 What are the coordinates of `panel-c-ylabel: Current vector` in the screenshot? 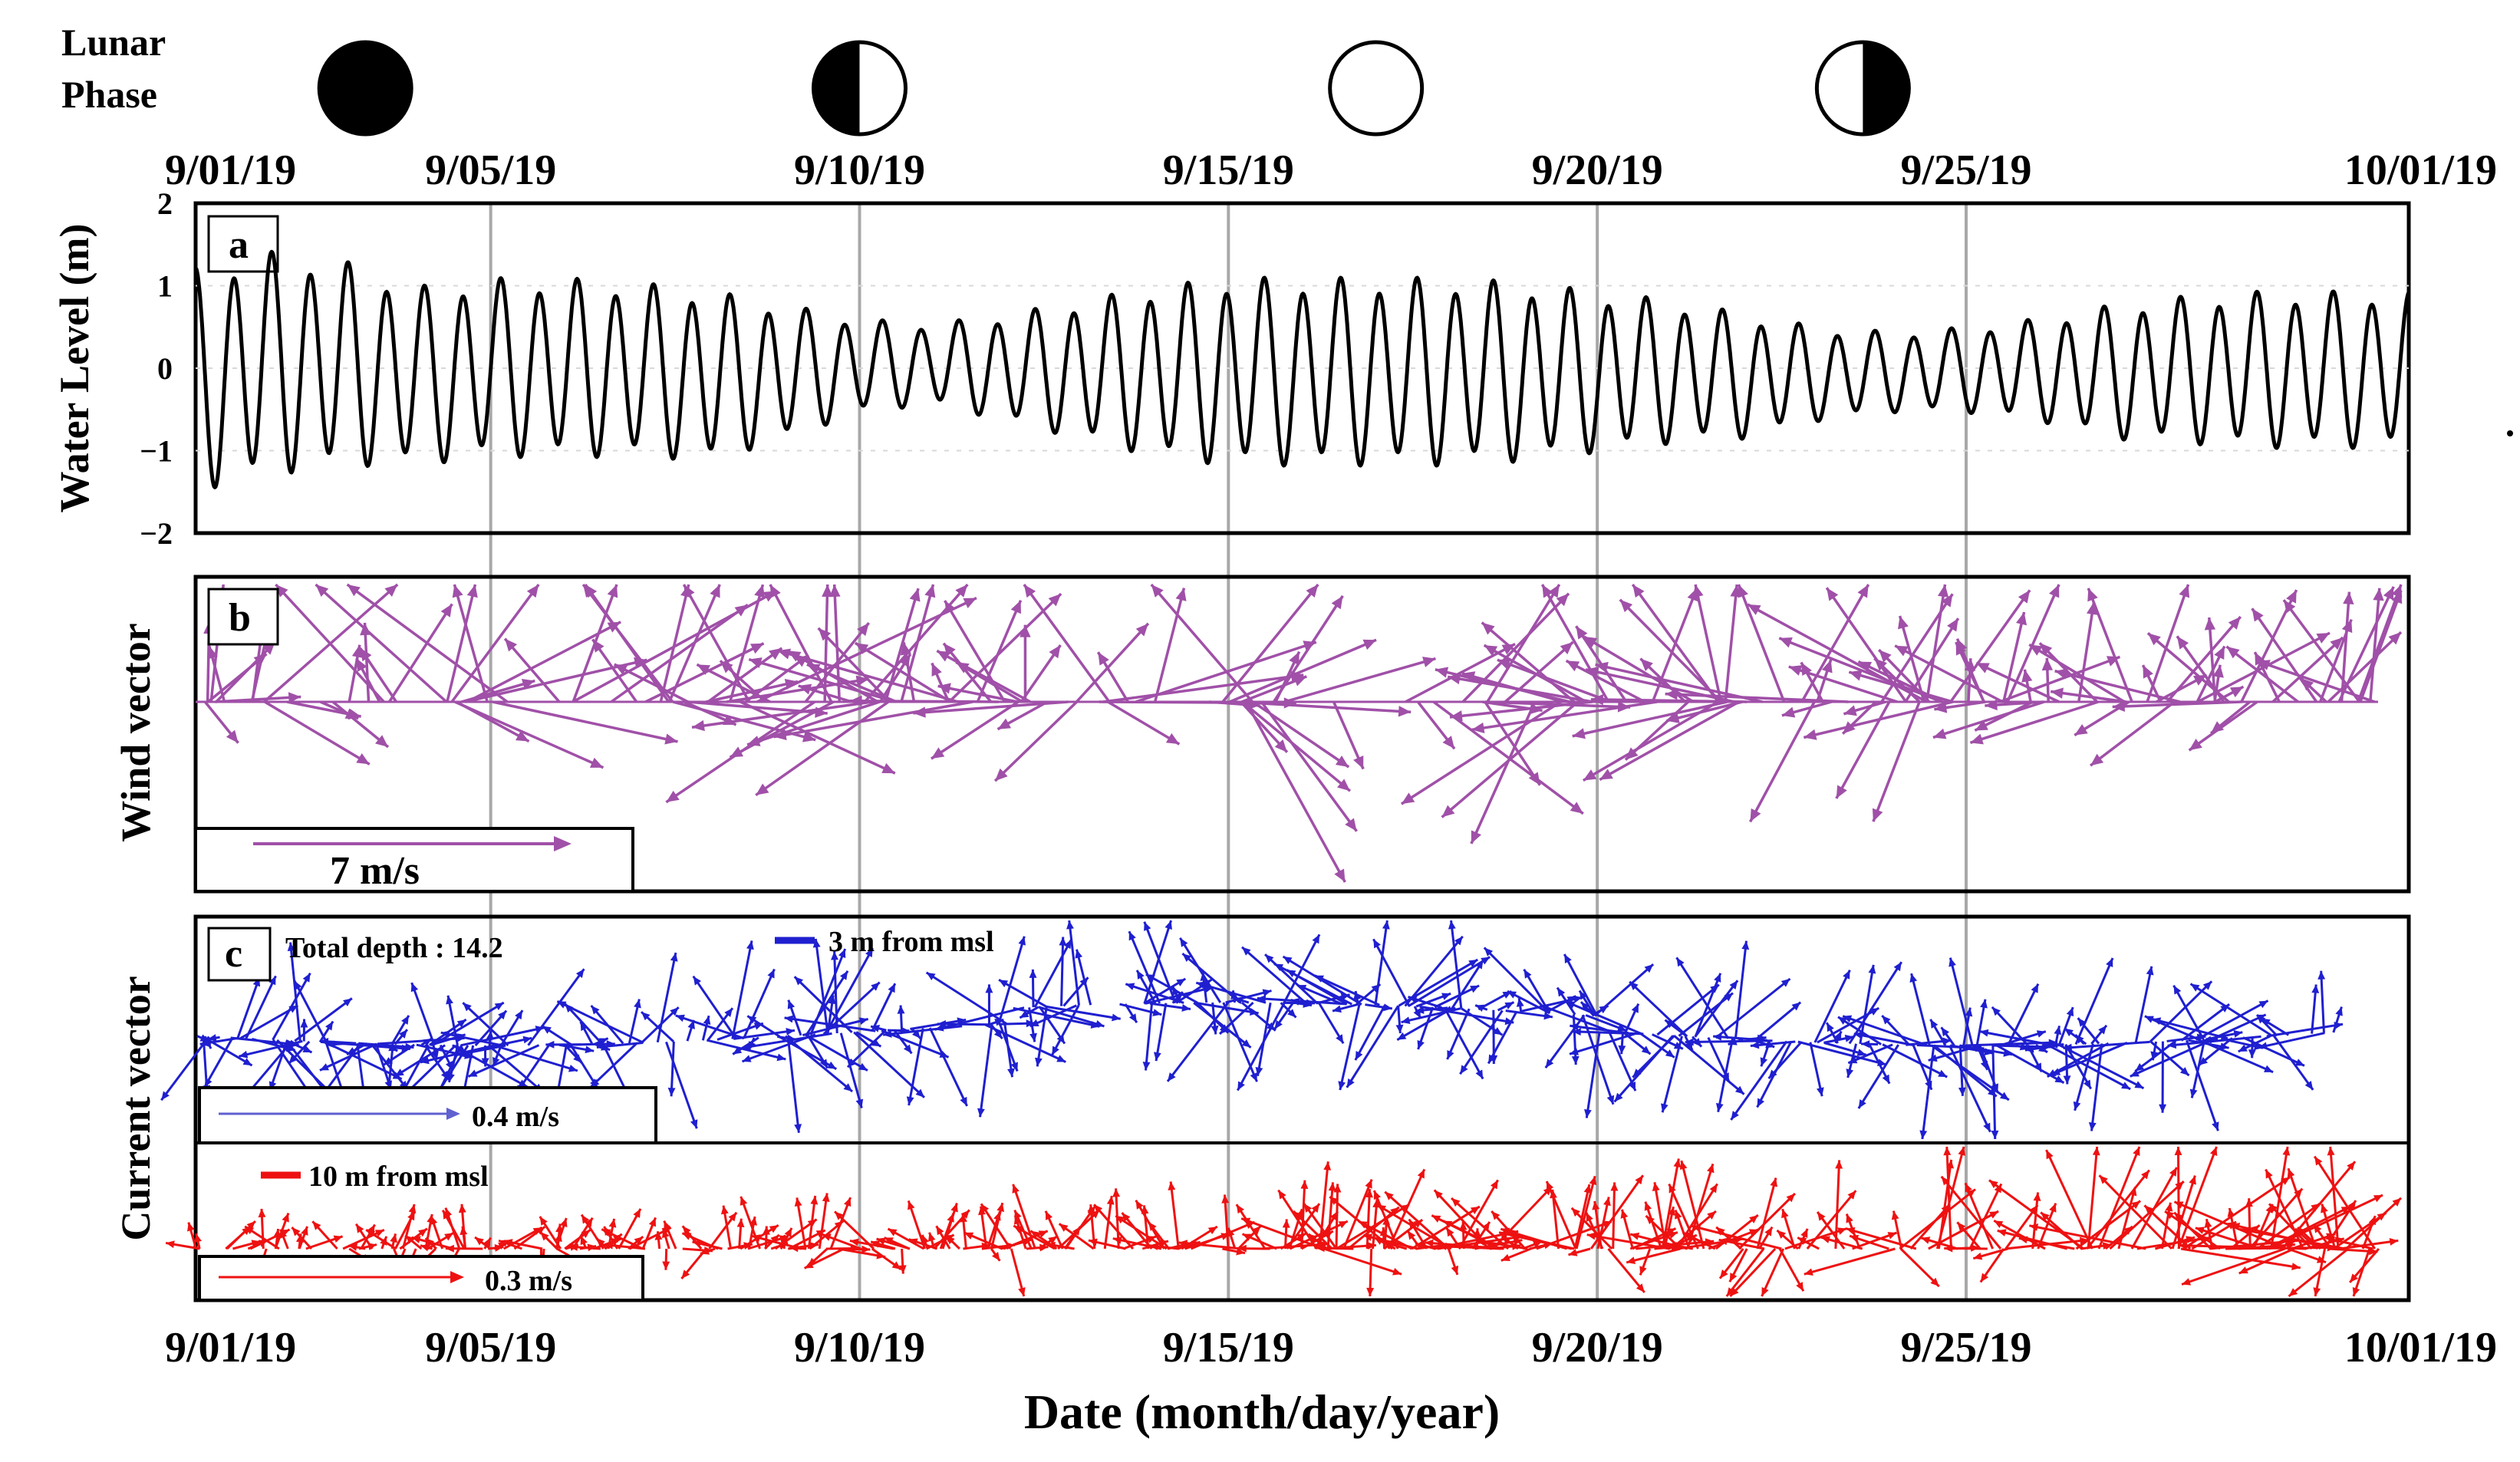 It's located at (136, 1108).